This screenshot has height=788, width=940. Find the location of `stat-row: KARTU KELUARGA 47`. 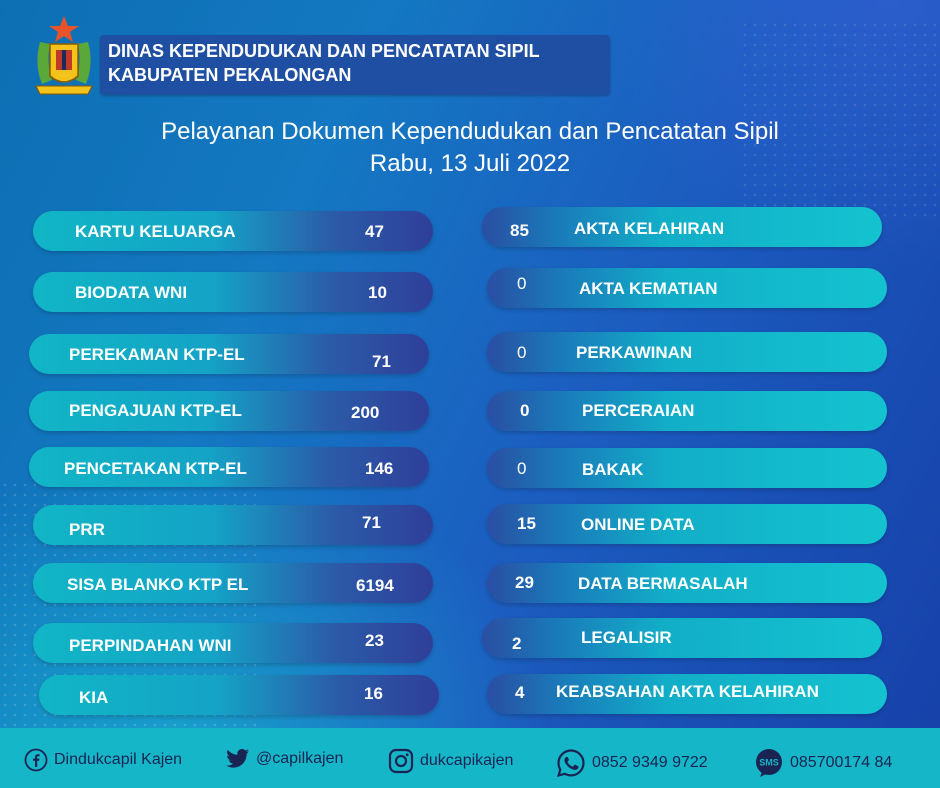

stat-row: KARTU KELUARGA 47 is located at coordinates (233, 231).